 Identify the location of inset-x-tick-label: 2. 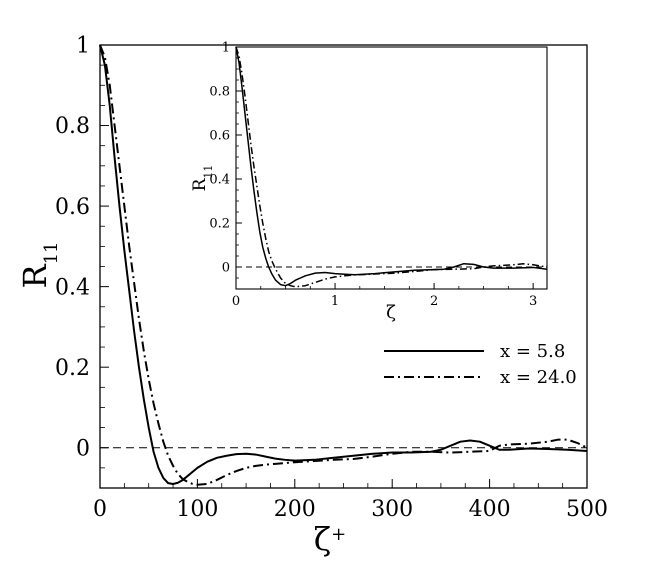
(434, 301).